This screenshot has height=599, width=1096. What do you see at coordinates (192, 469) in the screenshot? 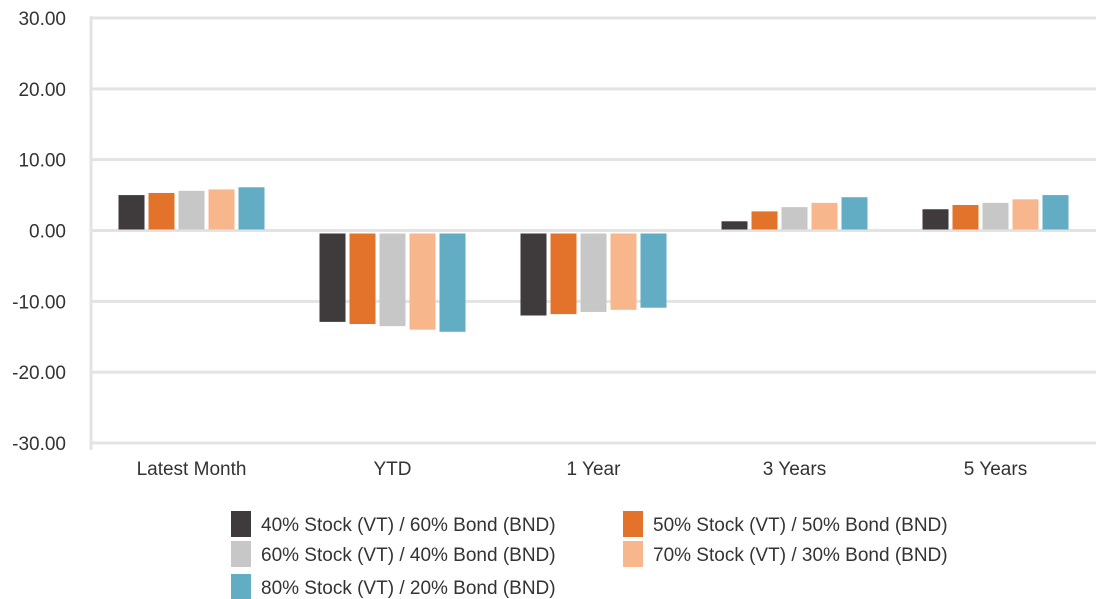
I see `x-tick-label: Latest Month` at bounding box center [192, 469].